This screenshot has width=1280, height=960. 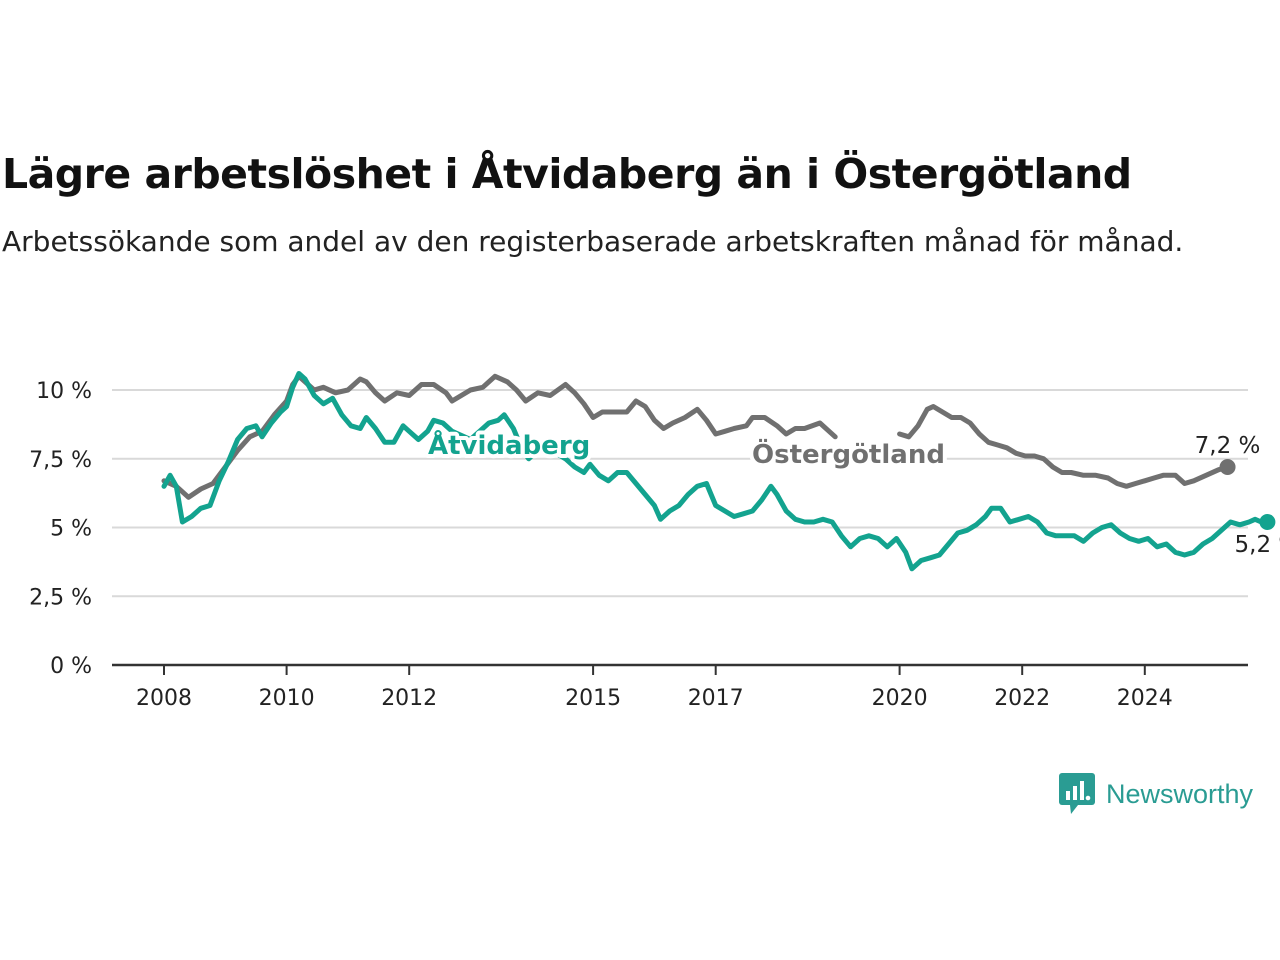 I want to click on series-label-ostergotland: Östergötland, so click(x=848, y=453).